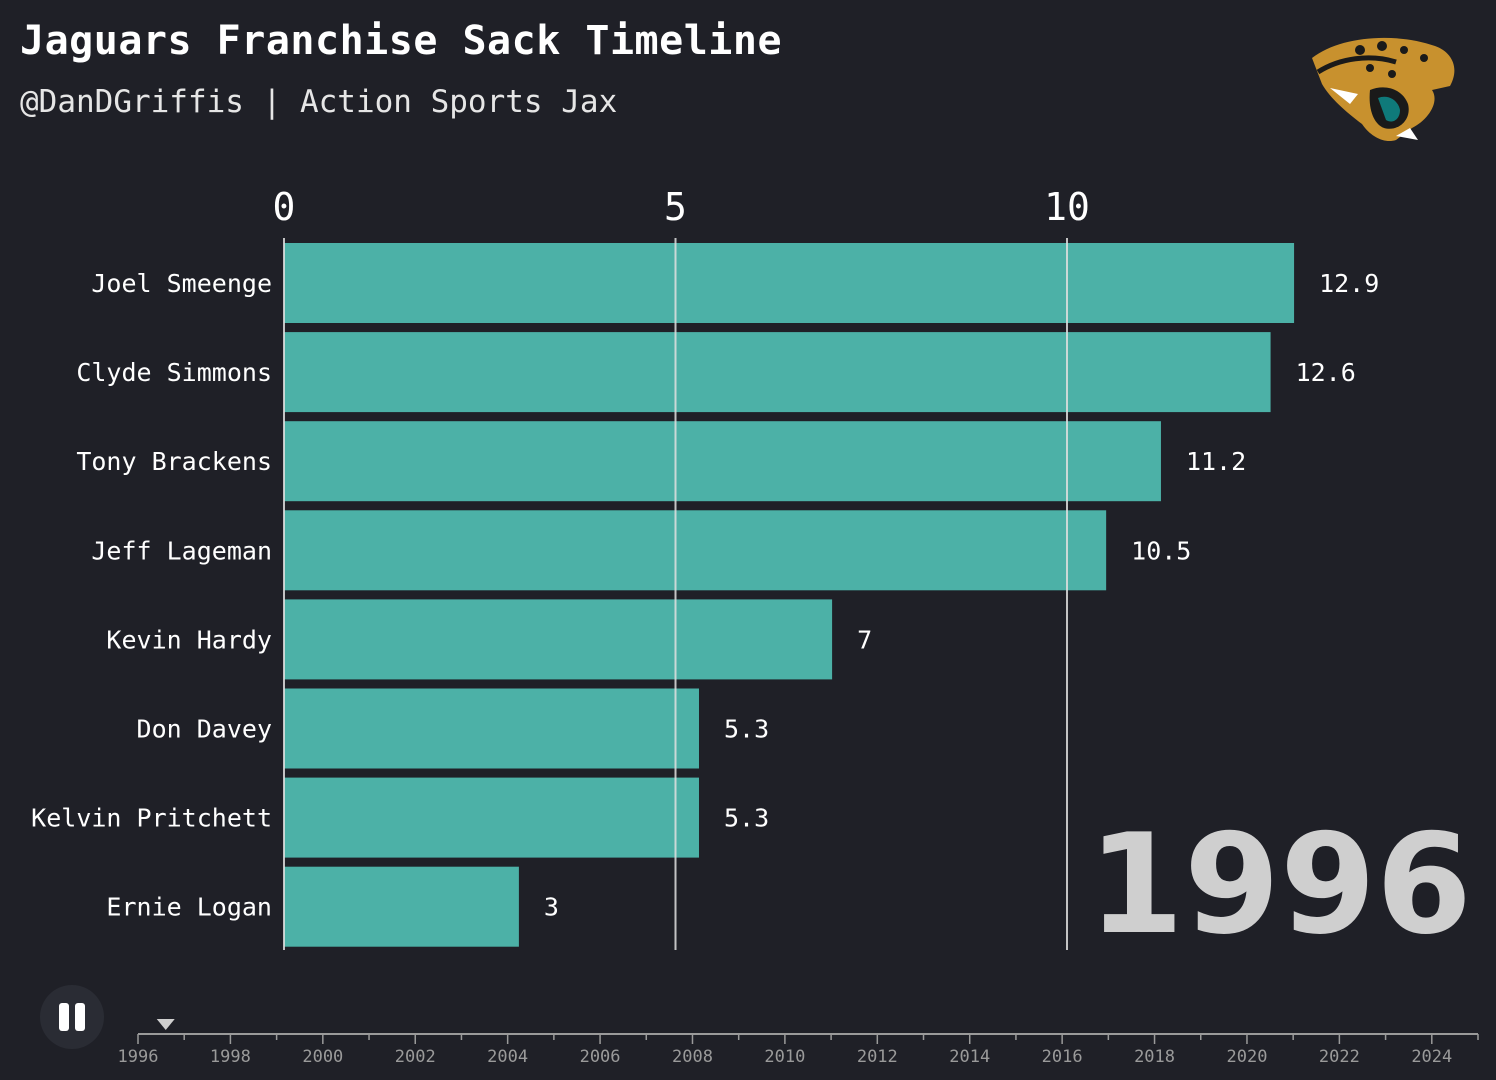 The width and height of the screenshot is (1496, 1080). I want to click on jaguar-head-logo-icon, so click(1383, 89).